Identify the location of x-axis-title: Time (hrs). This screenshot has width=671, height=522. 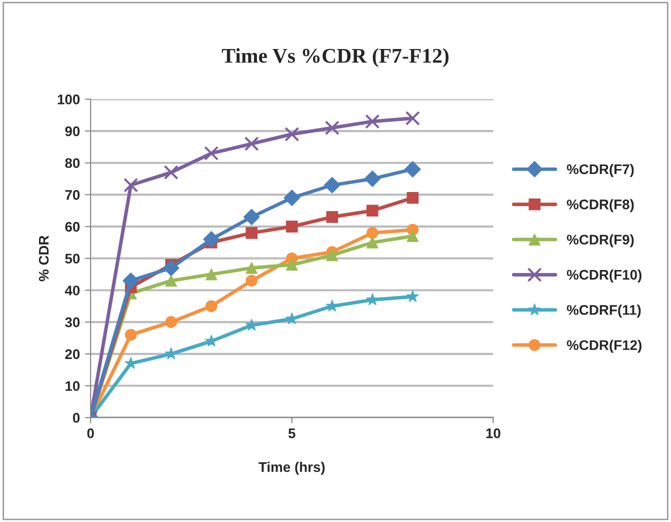
(291, 468).